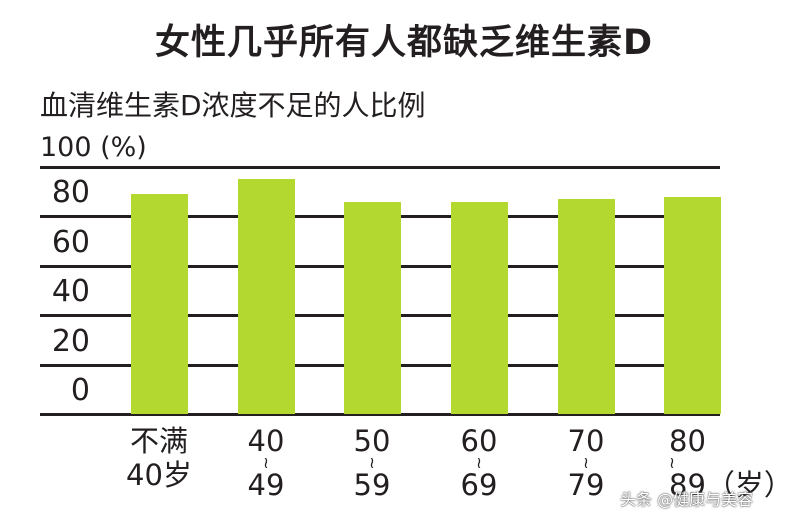 This screenshot has width=808, height=520. What do you see at coordinates (233, 105) in the screenshot?
I see `chart-subtitle: 血清维生素D浓度不足的人比例` at bounding box center [233, 105].